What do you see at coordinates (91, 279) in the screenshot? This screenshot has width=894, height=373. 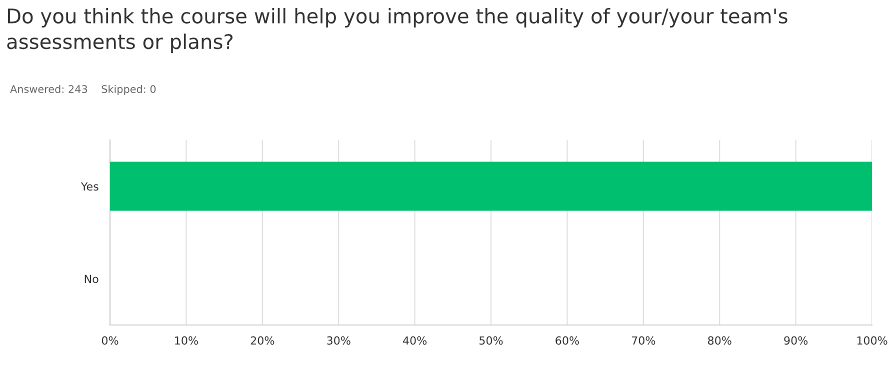 I see `y-tick-label: No` at bounding box center [91, 279].